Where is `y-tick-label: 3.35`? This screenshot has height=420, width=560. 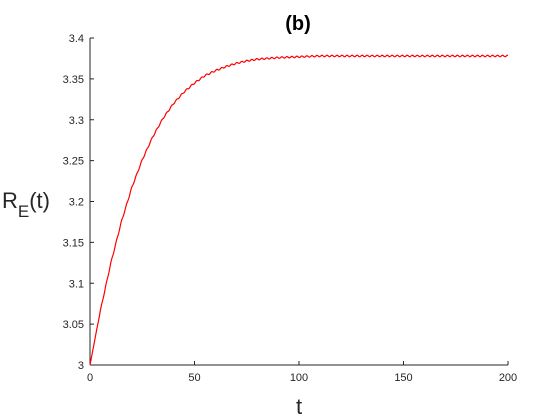 y-tick-label: 3.35 is located at coordinates (73, 80).